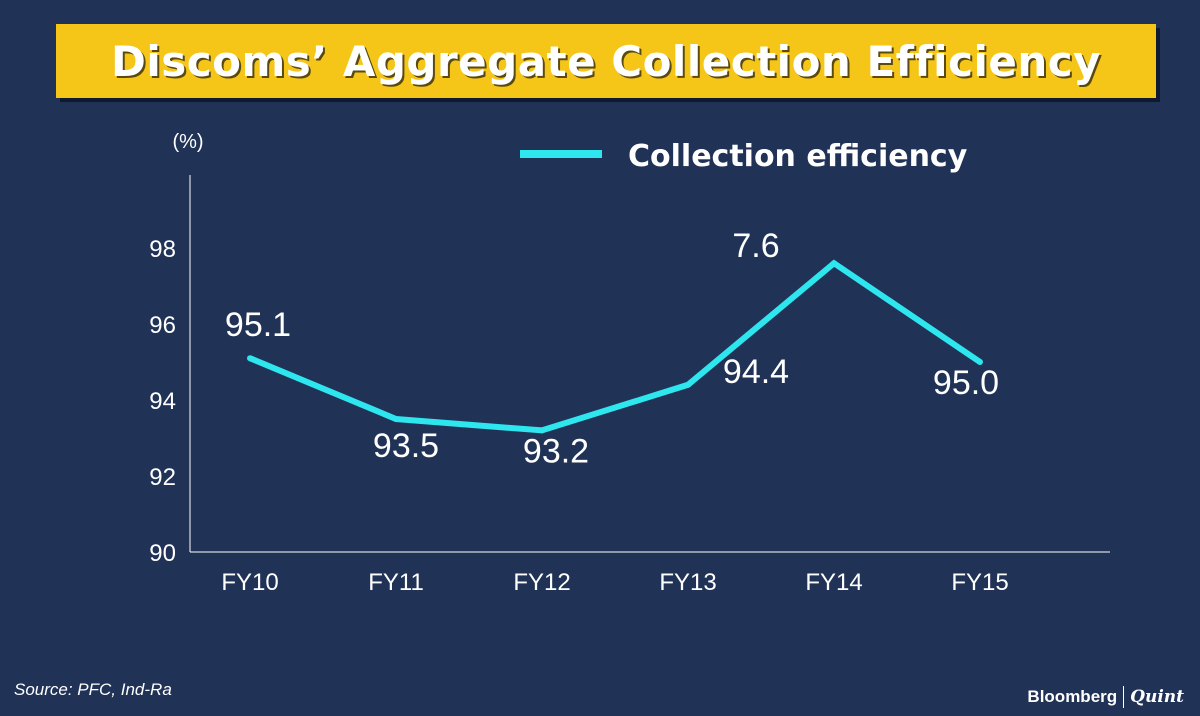 This screenshot has height=716, width=1200. Describe the element at coordinates (687, 582) in the screenshot. I see `x-tick-label-fy13: FY13` at that location.